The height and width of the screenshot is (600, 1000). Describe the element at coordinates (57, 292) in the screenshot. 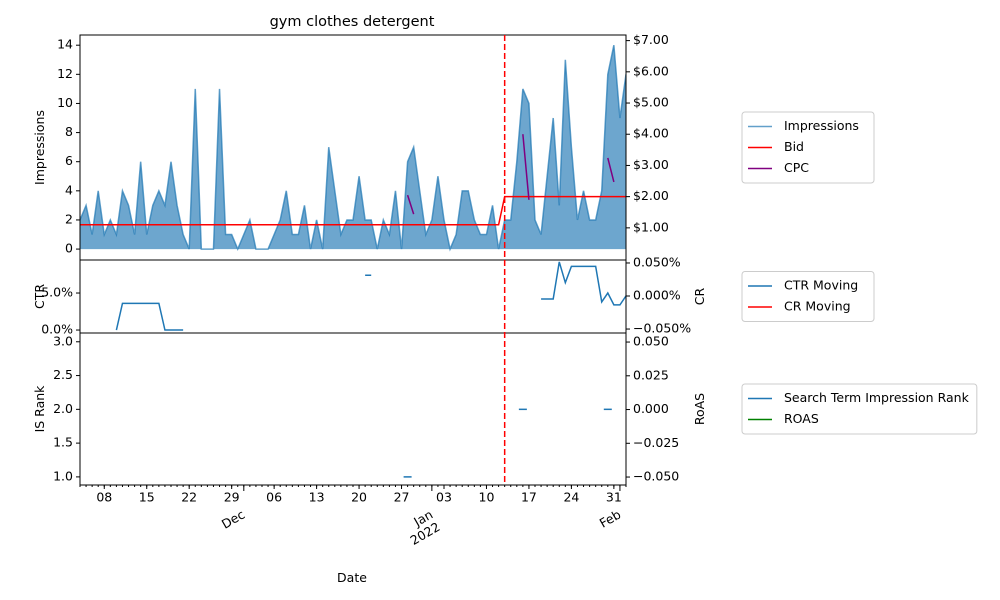

I see `y-tick-label: 5.0%` at that location.